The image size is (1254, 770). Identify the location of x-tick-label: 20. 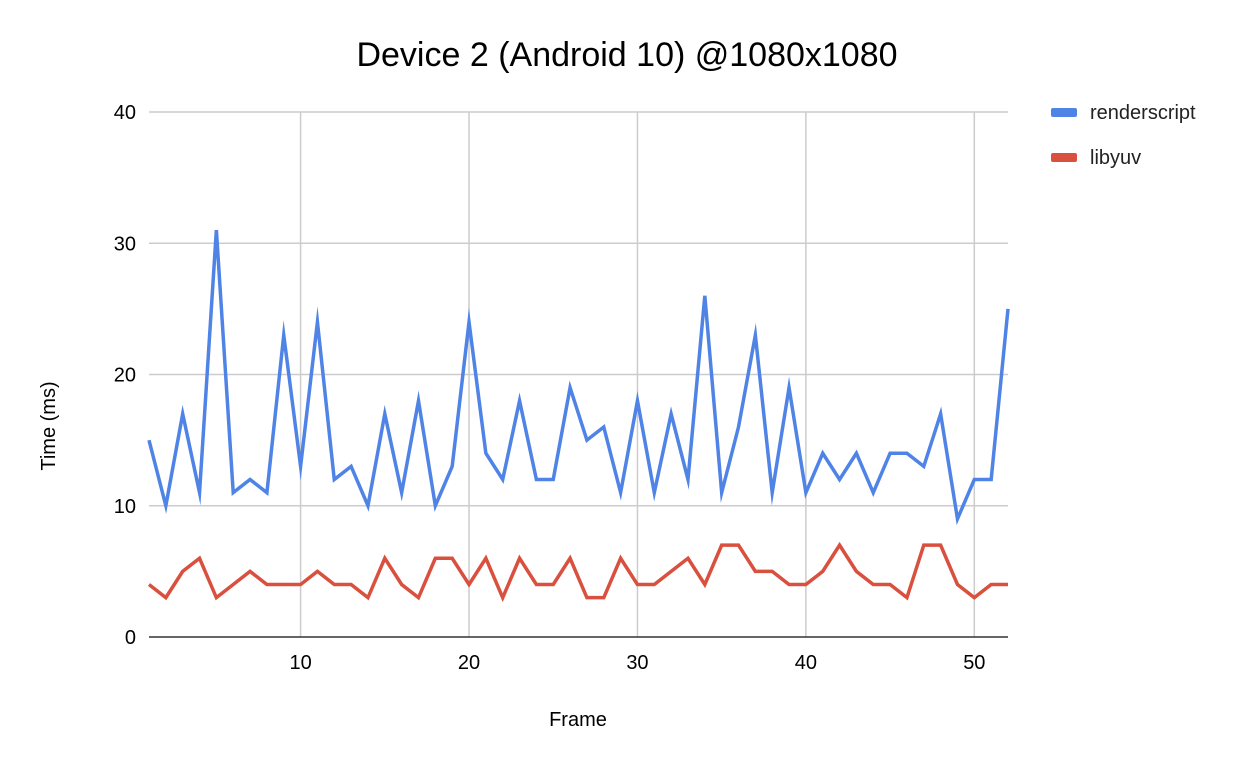
(469, 663).